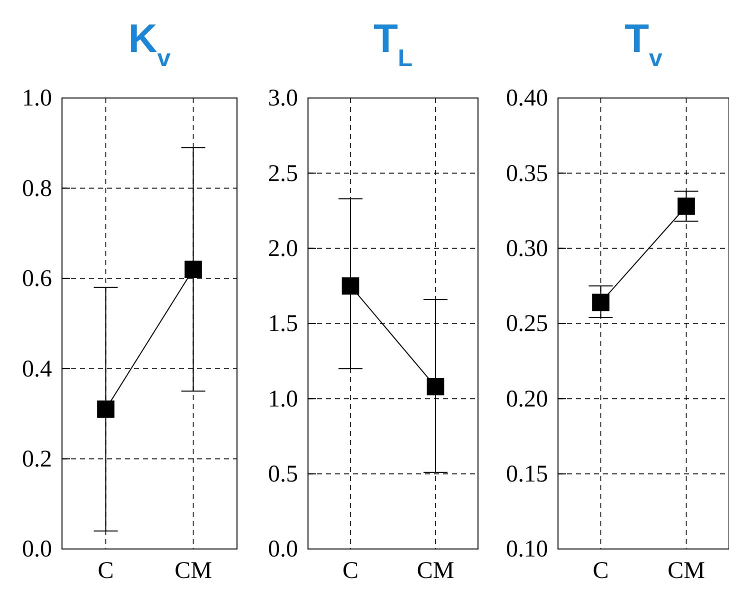 Image resolution: width=729 pixels, height=591 pixels. Describe the element at coordinates (37, 369) in the screenshot. I see `y-tick-label: 0.4` at that location.